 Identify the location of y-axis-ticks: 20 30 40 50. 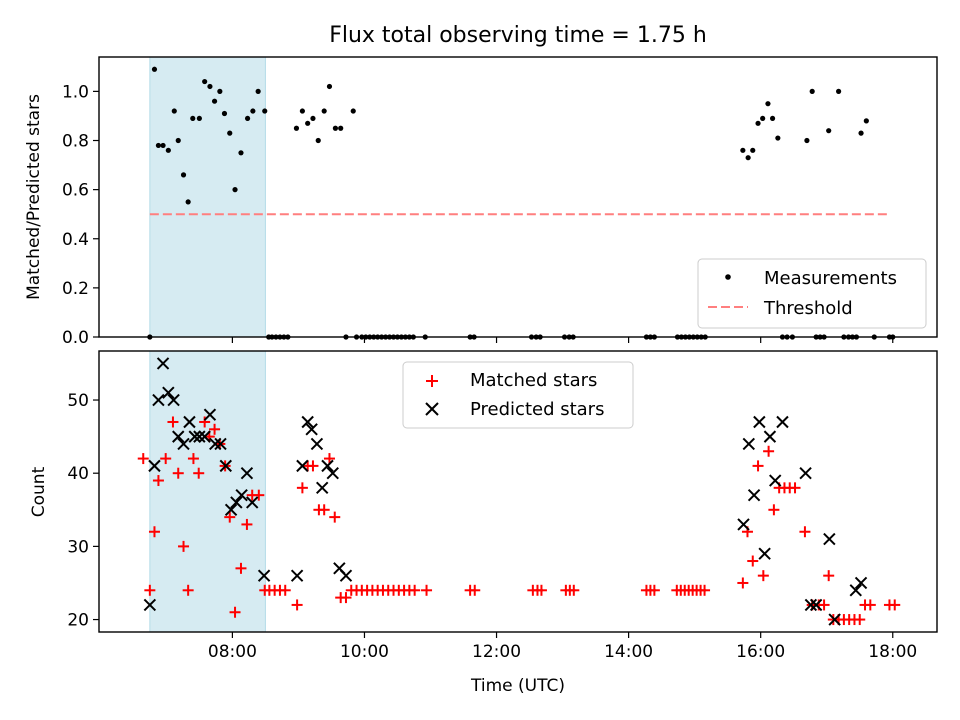
(83, 511).